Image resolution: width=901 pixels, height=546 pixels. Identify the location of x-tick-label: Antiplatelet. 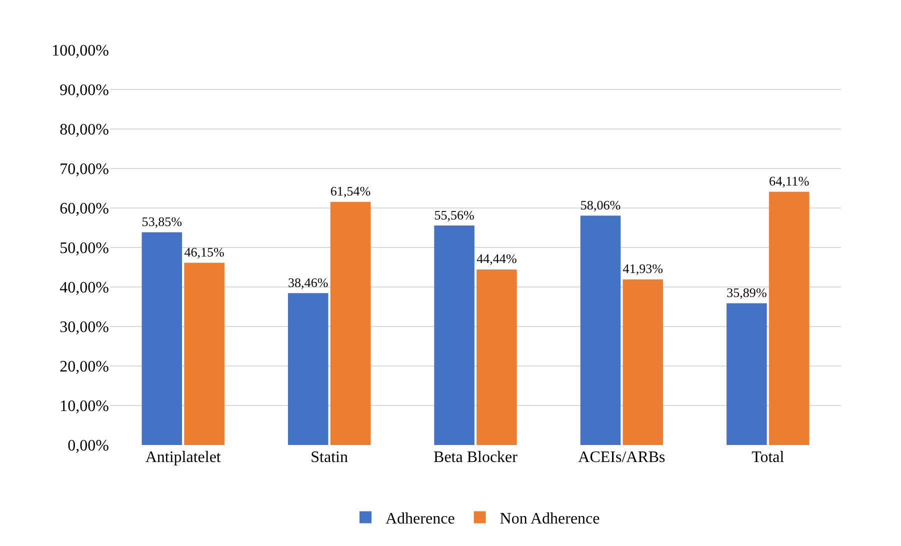
(183, 457).